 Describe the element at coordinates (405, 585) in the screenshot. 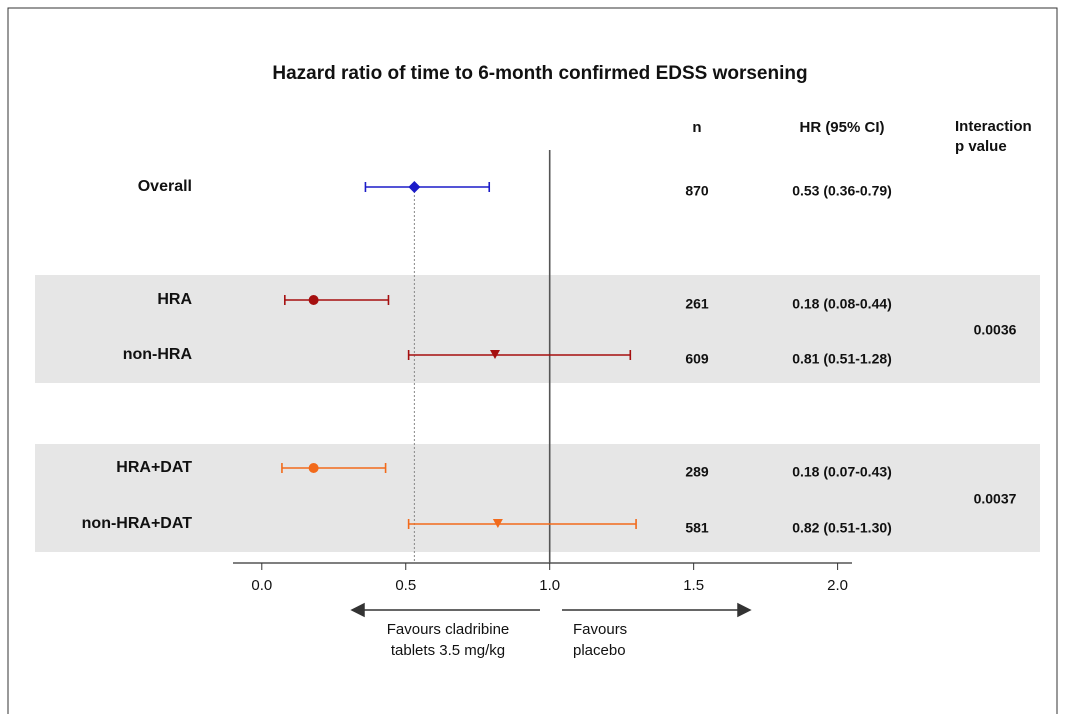

I see `x-tick-label: 0.5` at that location.